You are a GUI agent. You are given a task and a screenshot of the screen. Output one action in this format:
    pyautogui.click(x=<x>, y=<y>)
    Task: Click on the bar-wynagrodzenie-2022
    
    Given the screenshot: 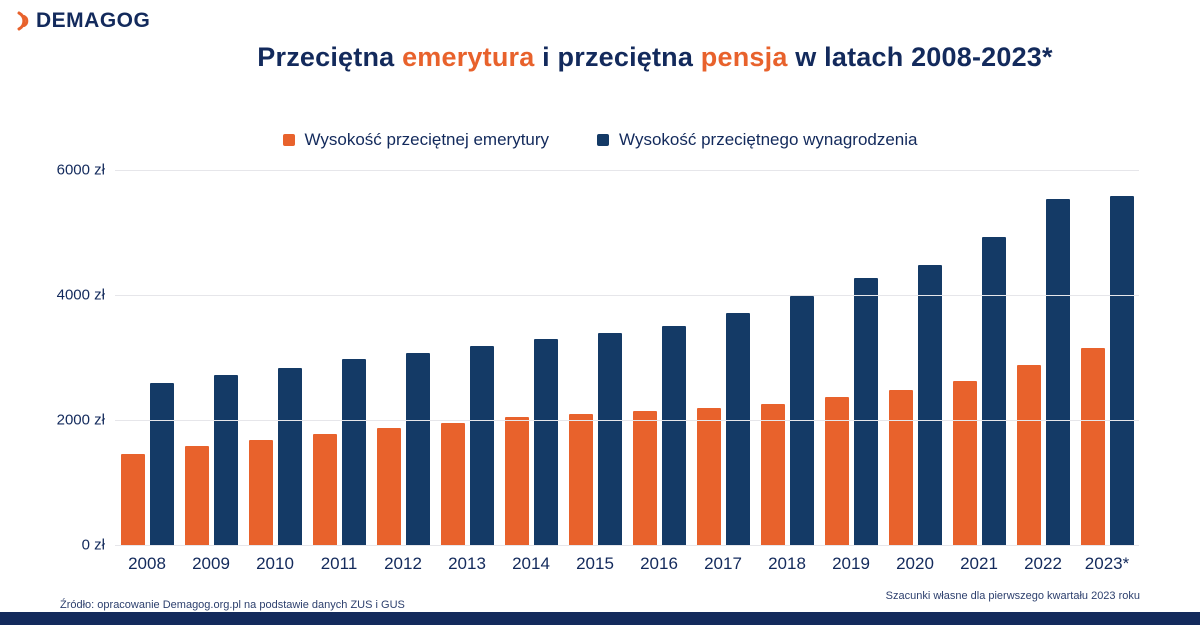 What is the action you would take?
    pyautogui.click(x=1057, y=371)
    